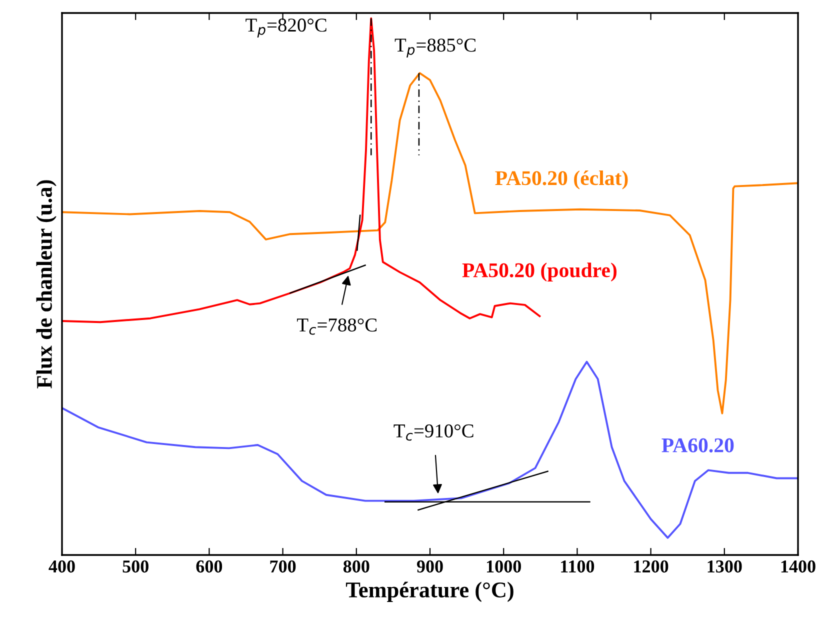 This screenshot has width=822, height=621. I want to click on series-label: PA50.20 (éclat), so click(561, 180).